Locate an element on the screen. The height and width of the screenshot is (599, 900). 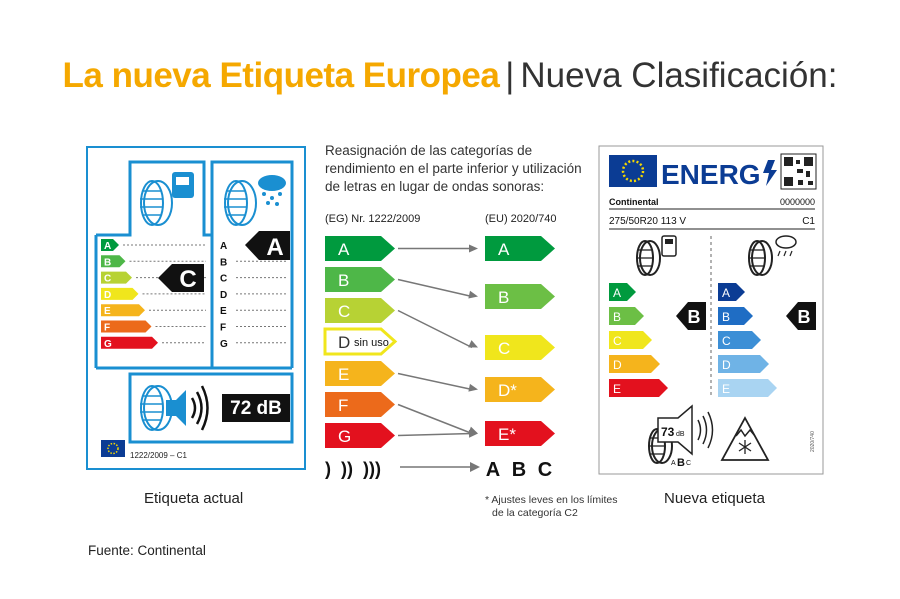
rain-cloud-icon is located at coordinates (272, 190).